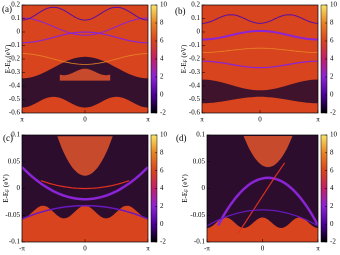 Image resolution: width=340 pixels, height=255 pixels. What do you see at coordinates (8, 138) in the screenshot?
I see `panel-label: (c)` at bounding box center [8, 138].